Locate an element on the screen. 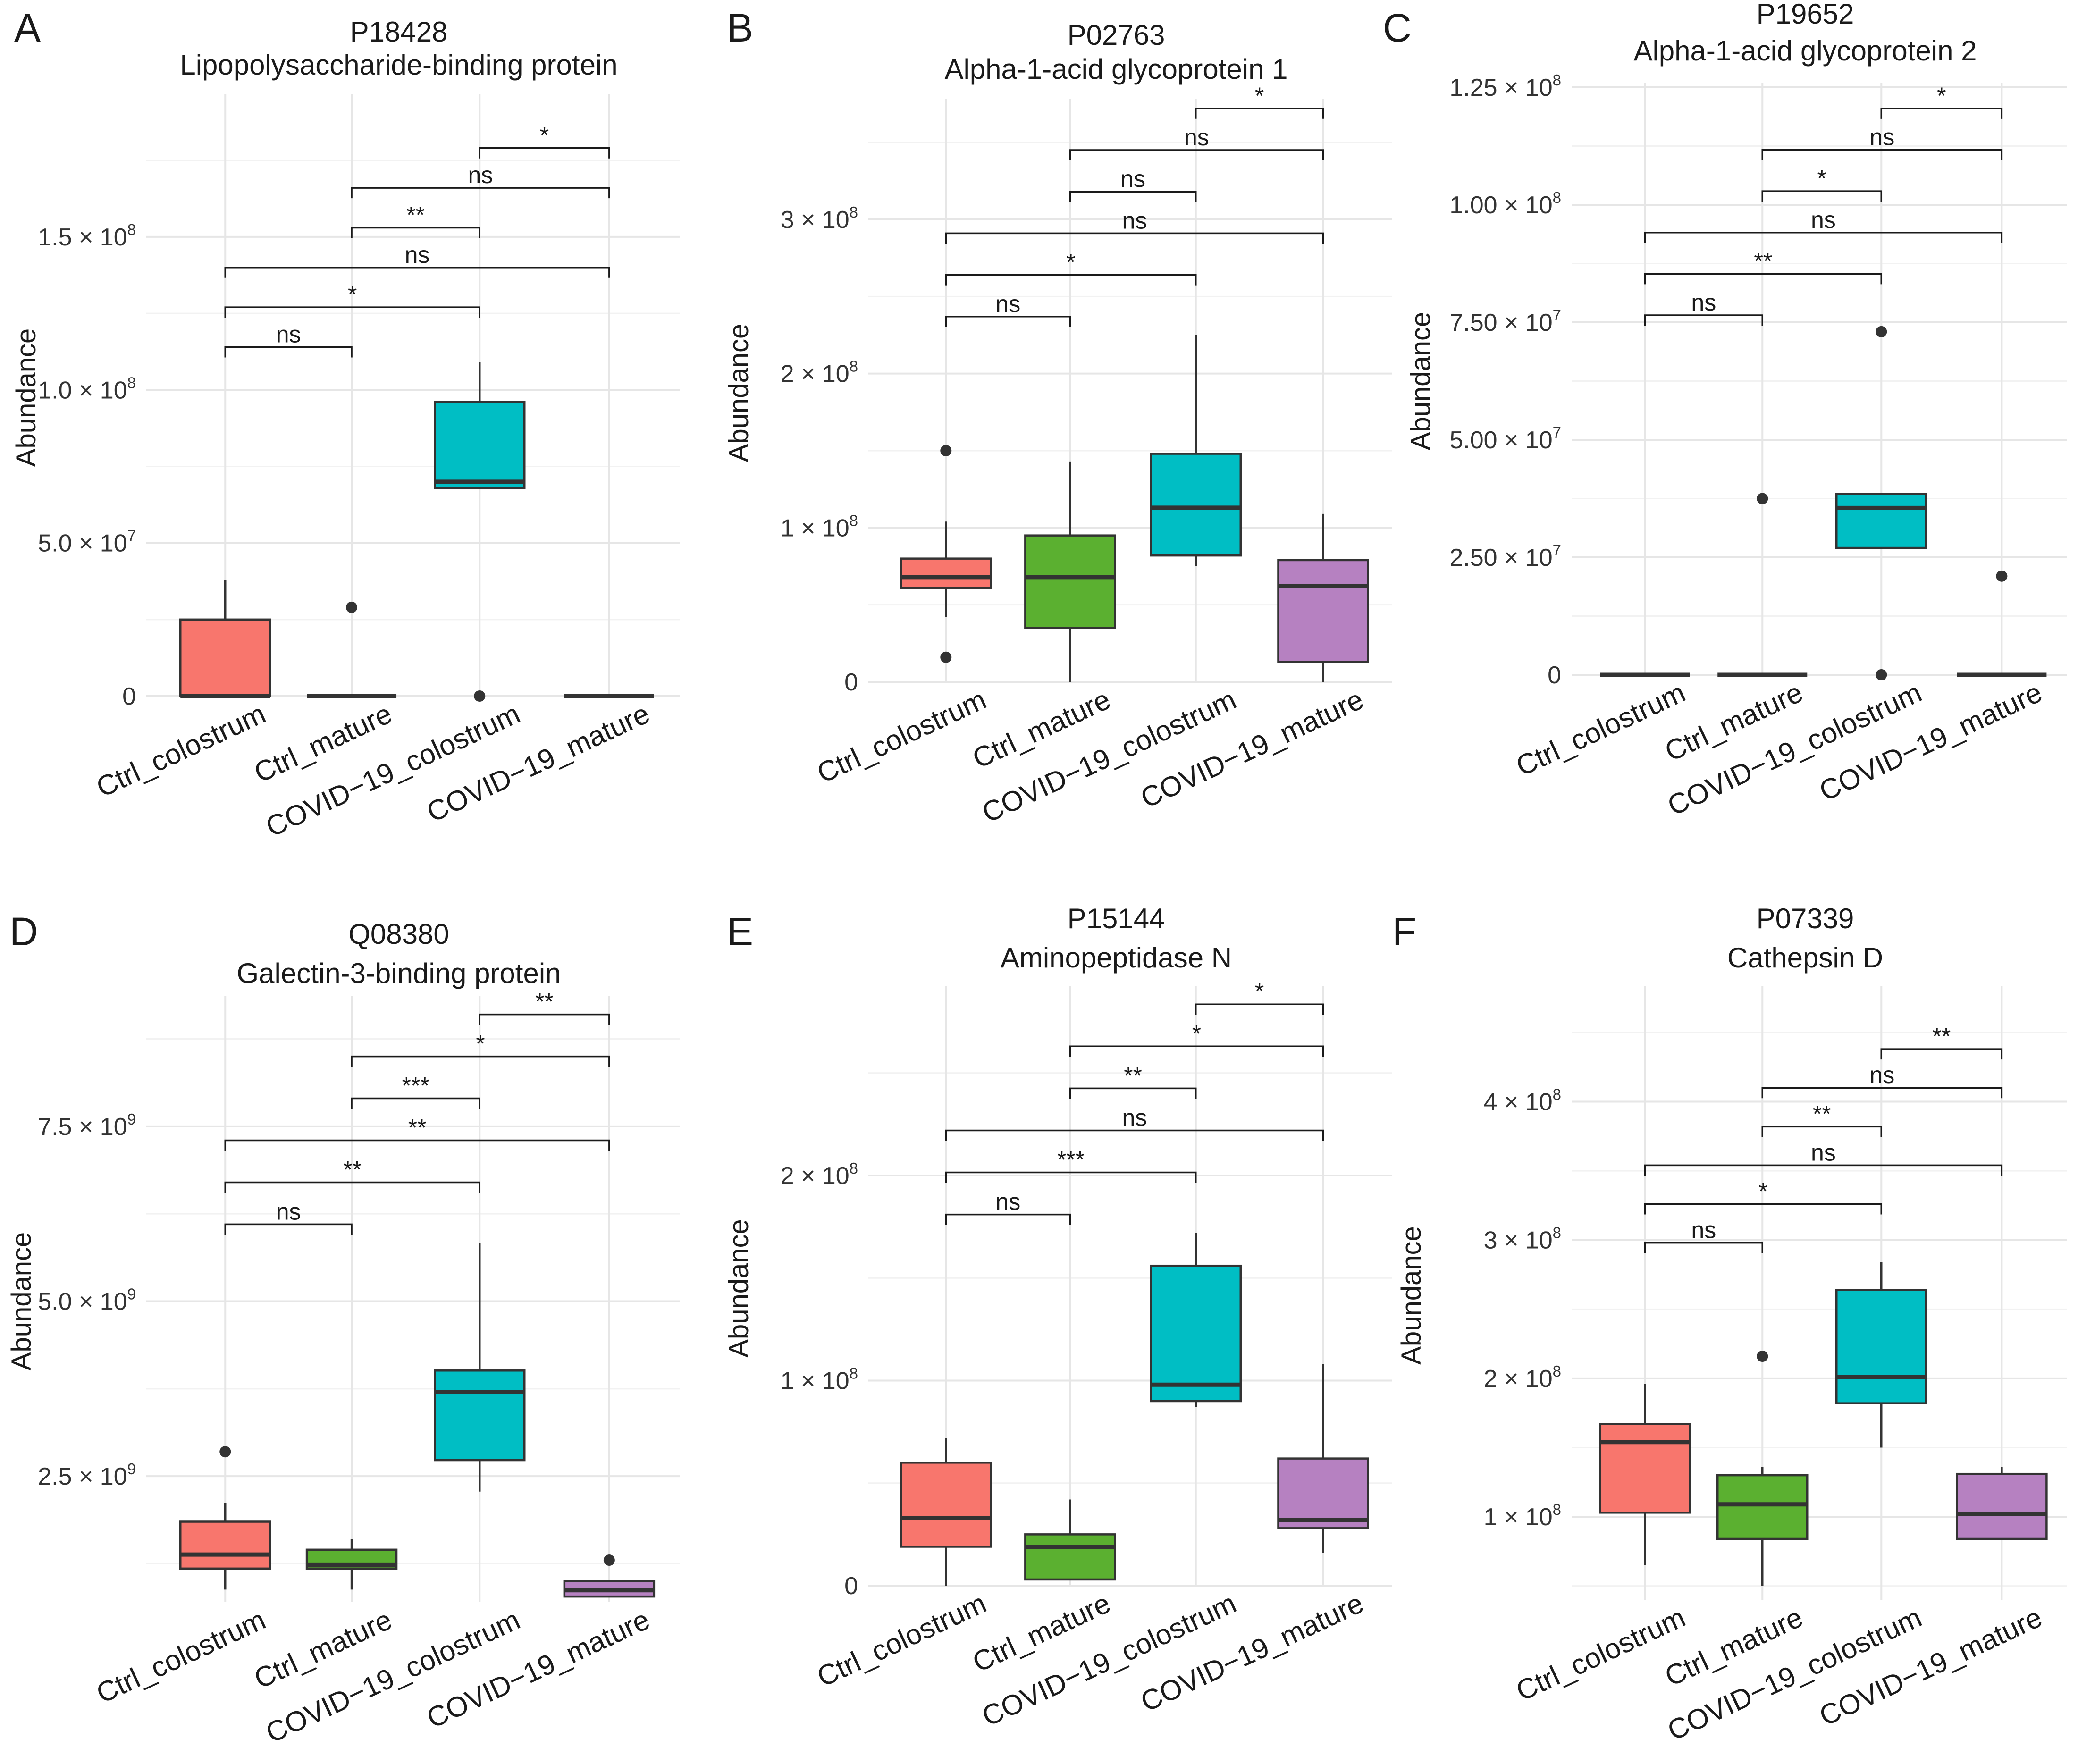 The width and height of the screenshot is (2078, 1764). y-tick-mantissa: 7.5 × 10 is located at coordinates (83, 1127).